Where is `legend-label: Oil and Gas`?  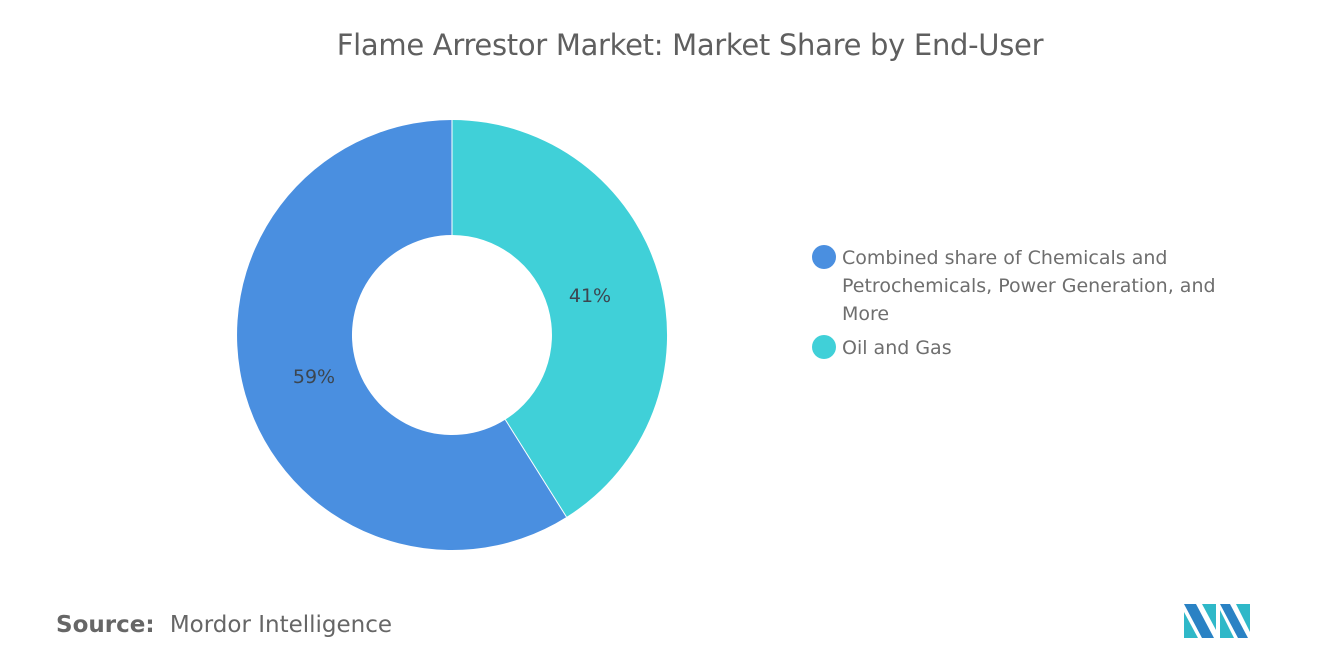 legend-label: Oil and Gas is located at coordinates (897, 348).